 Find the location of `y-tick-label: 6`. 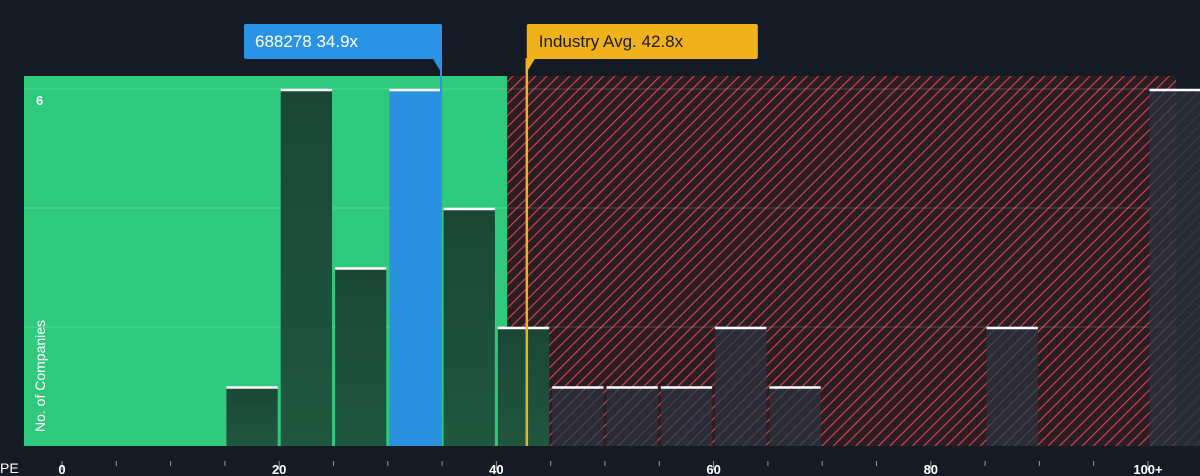

y-tick-label: 6 is located at coordinates (39, 100).